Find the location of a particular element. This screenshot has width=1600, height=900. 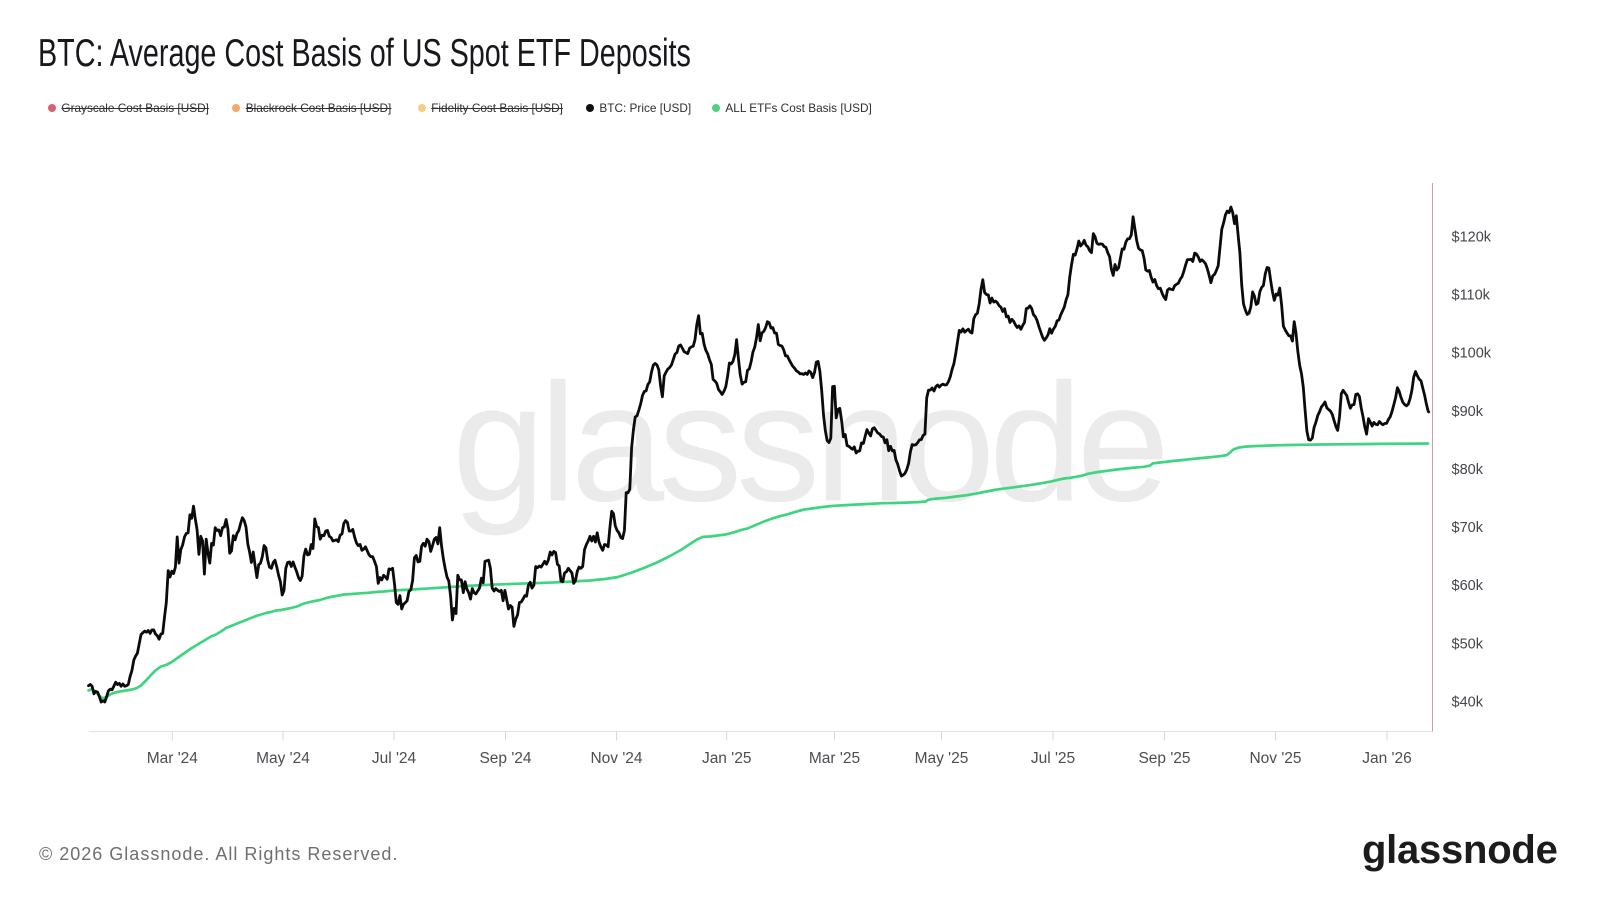

svg-text: glassnode is located at coordinates (808, 443).